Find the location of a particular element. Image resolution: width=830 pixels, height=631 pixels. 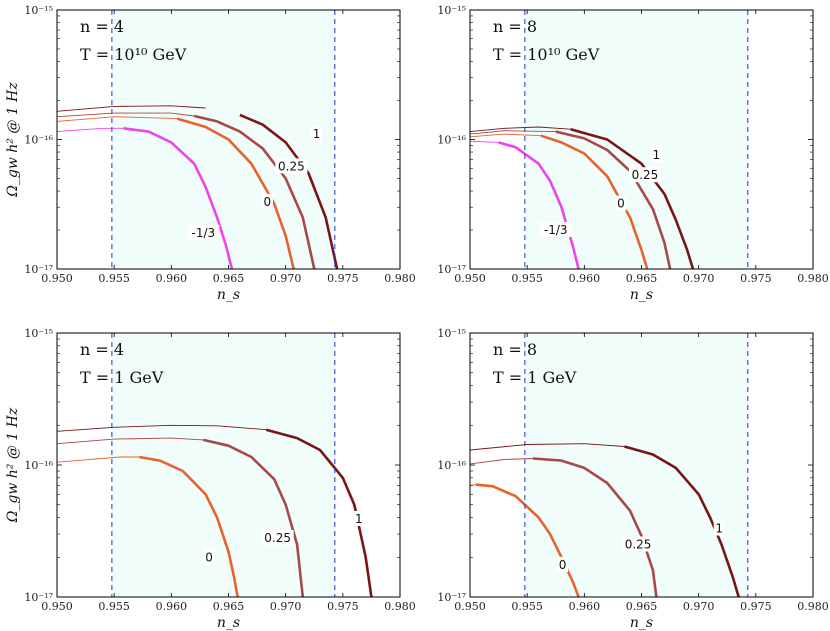

annotation-1: n = 4 is located at coordinates (102, 349).